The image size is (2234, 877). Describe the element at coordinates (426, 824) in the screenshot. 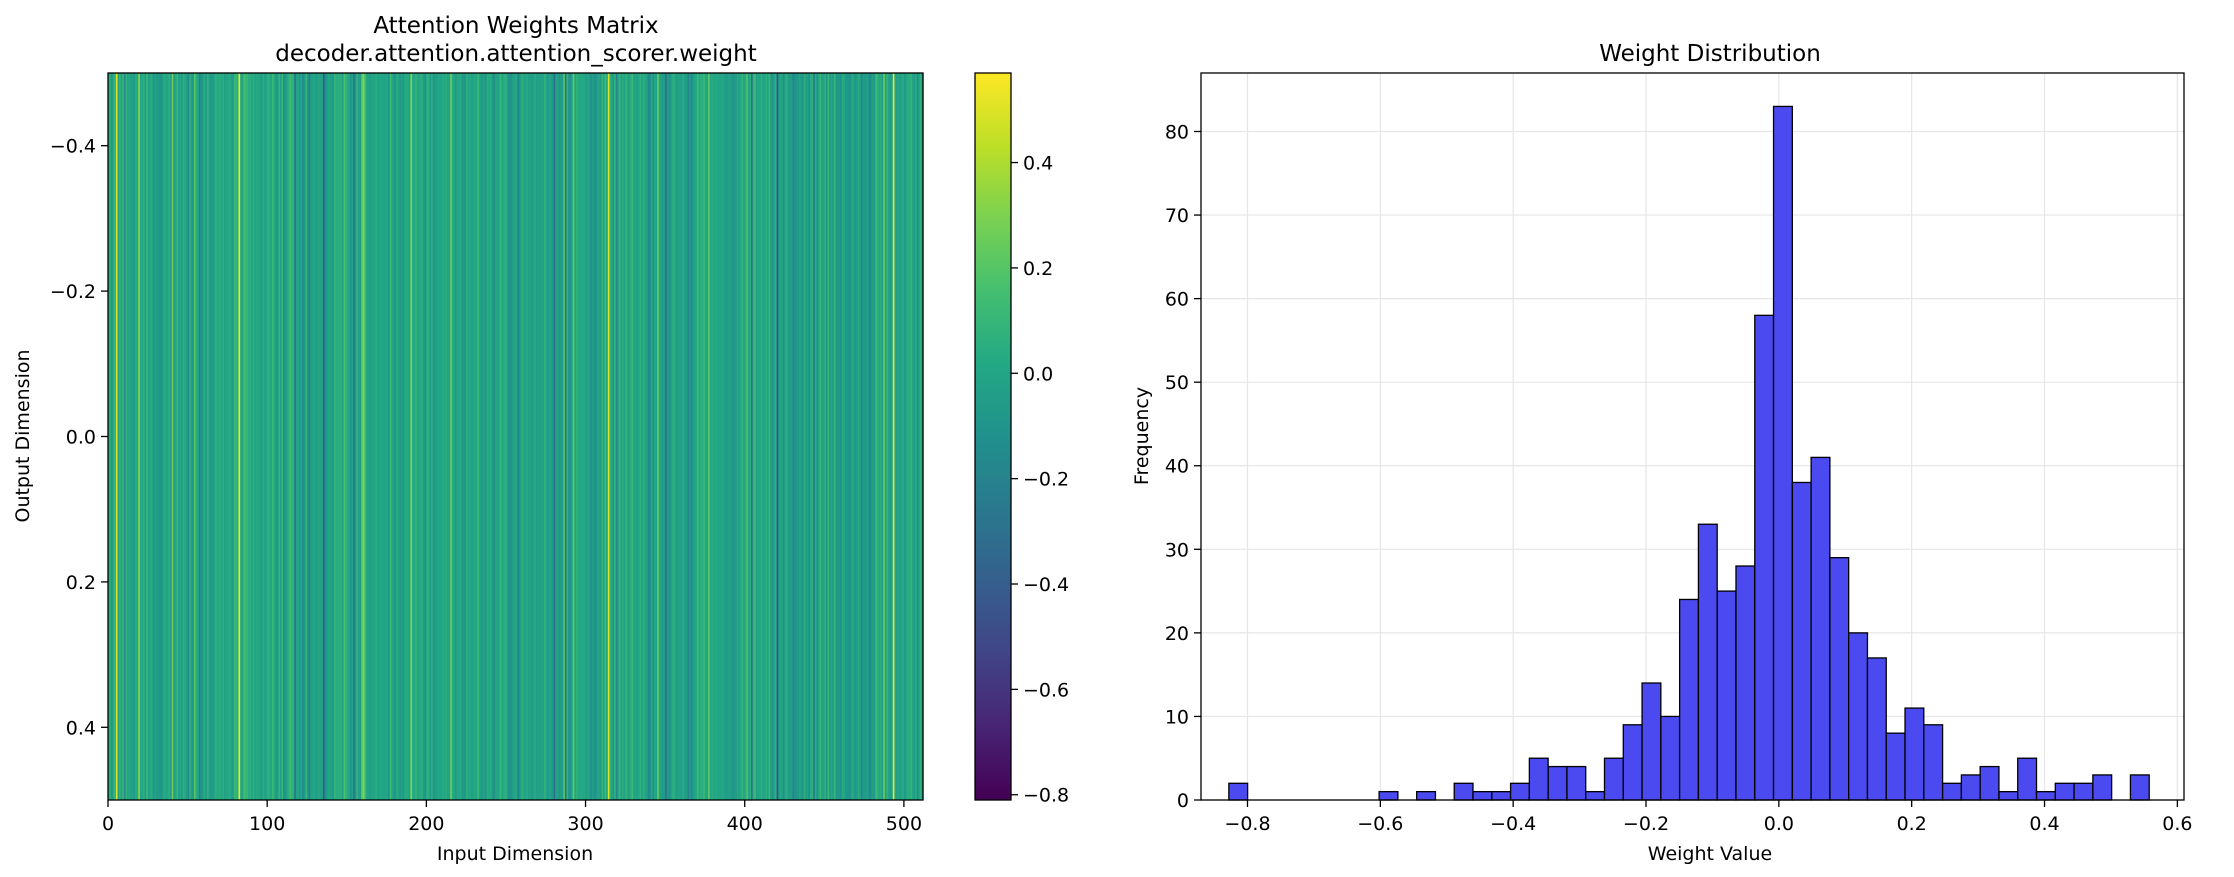

I see `heatmap-x-tick-label: 200` at that location.